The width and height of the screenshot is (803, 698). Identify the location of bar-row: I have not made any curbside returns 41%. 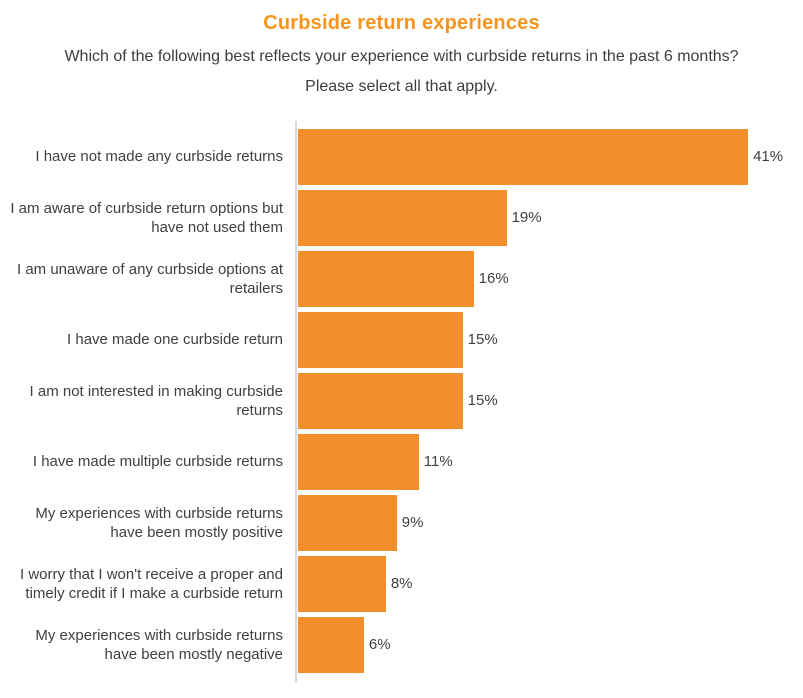
(401, 156).